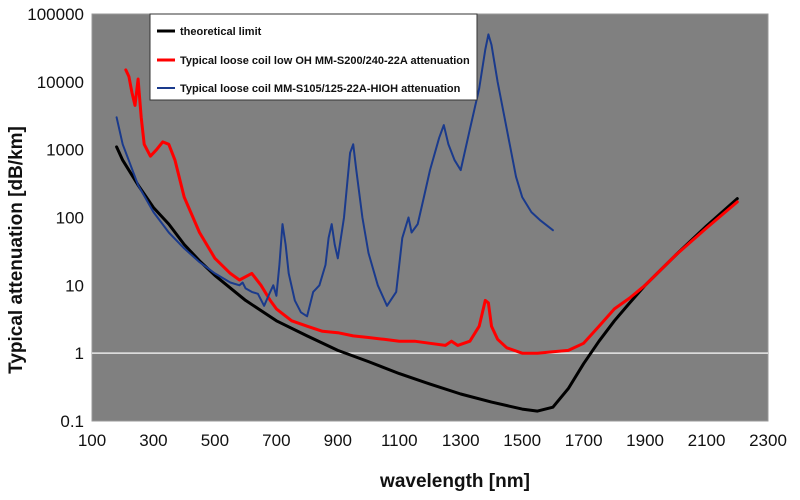 The height and width of the screenshot is (500, 800). What do you see at coordinates (55, 14) in the screenshot?
I see `y-tick-label: 100000` at bounding box center [55, 14].